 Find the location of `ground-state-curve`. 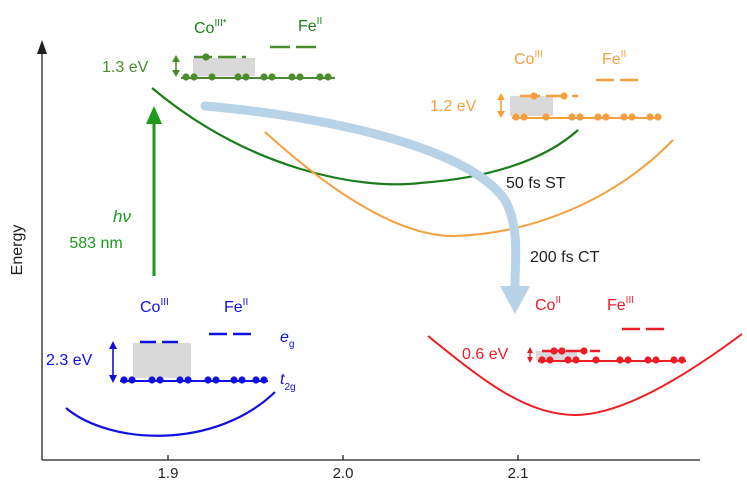

ground-state-curve is located at coordinates (170, 414).